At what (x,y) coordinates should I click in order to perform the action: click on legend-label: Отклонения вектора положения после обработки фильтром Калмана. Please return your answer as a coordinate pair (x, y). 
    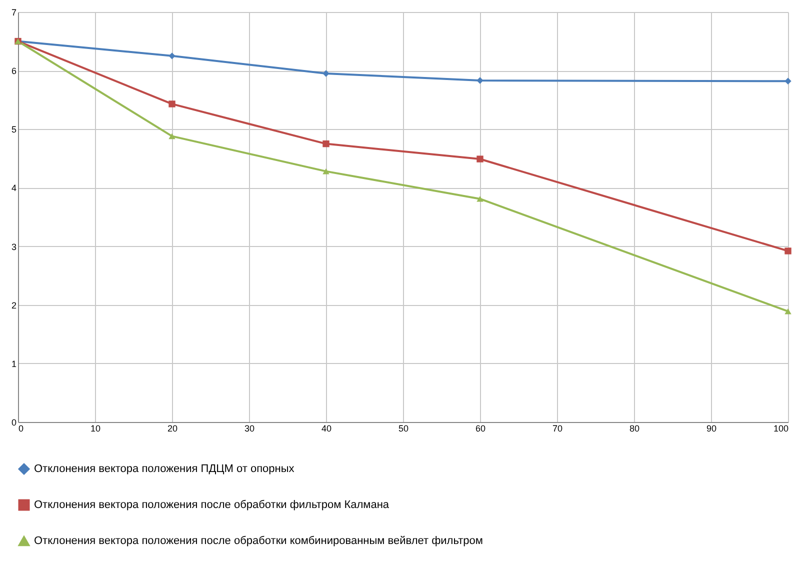
    Looking at the image, I should click on (212, 505).